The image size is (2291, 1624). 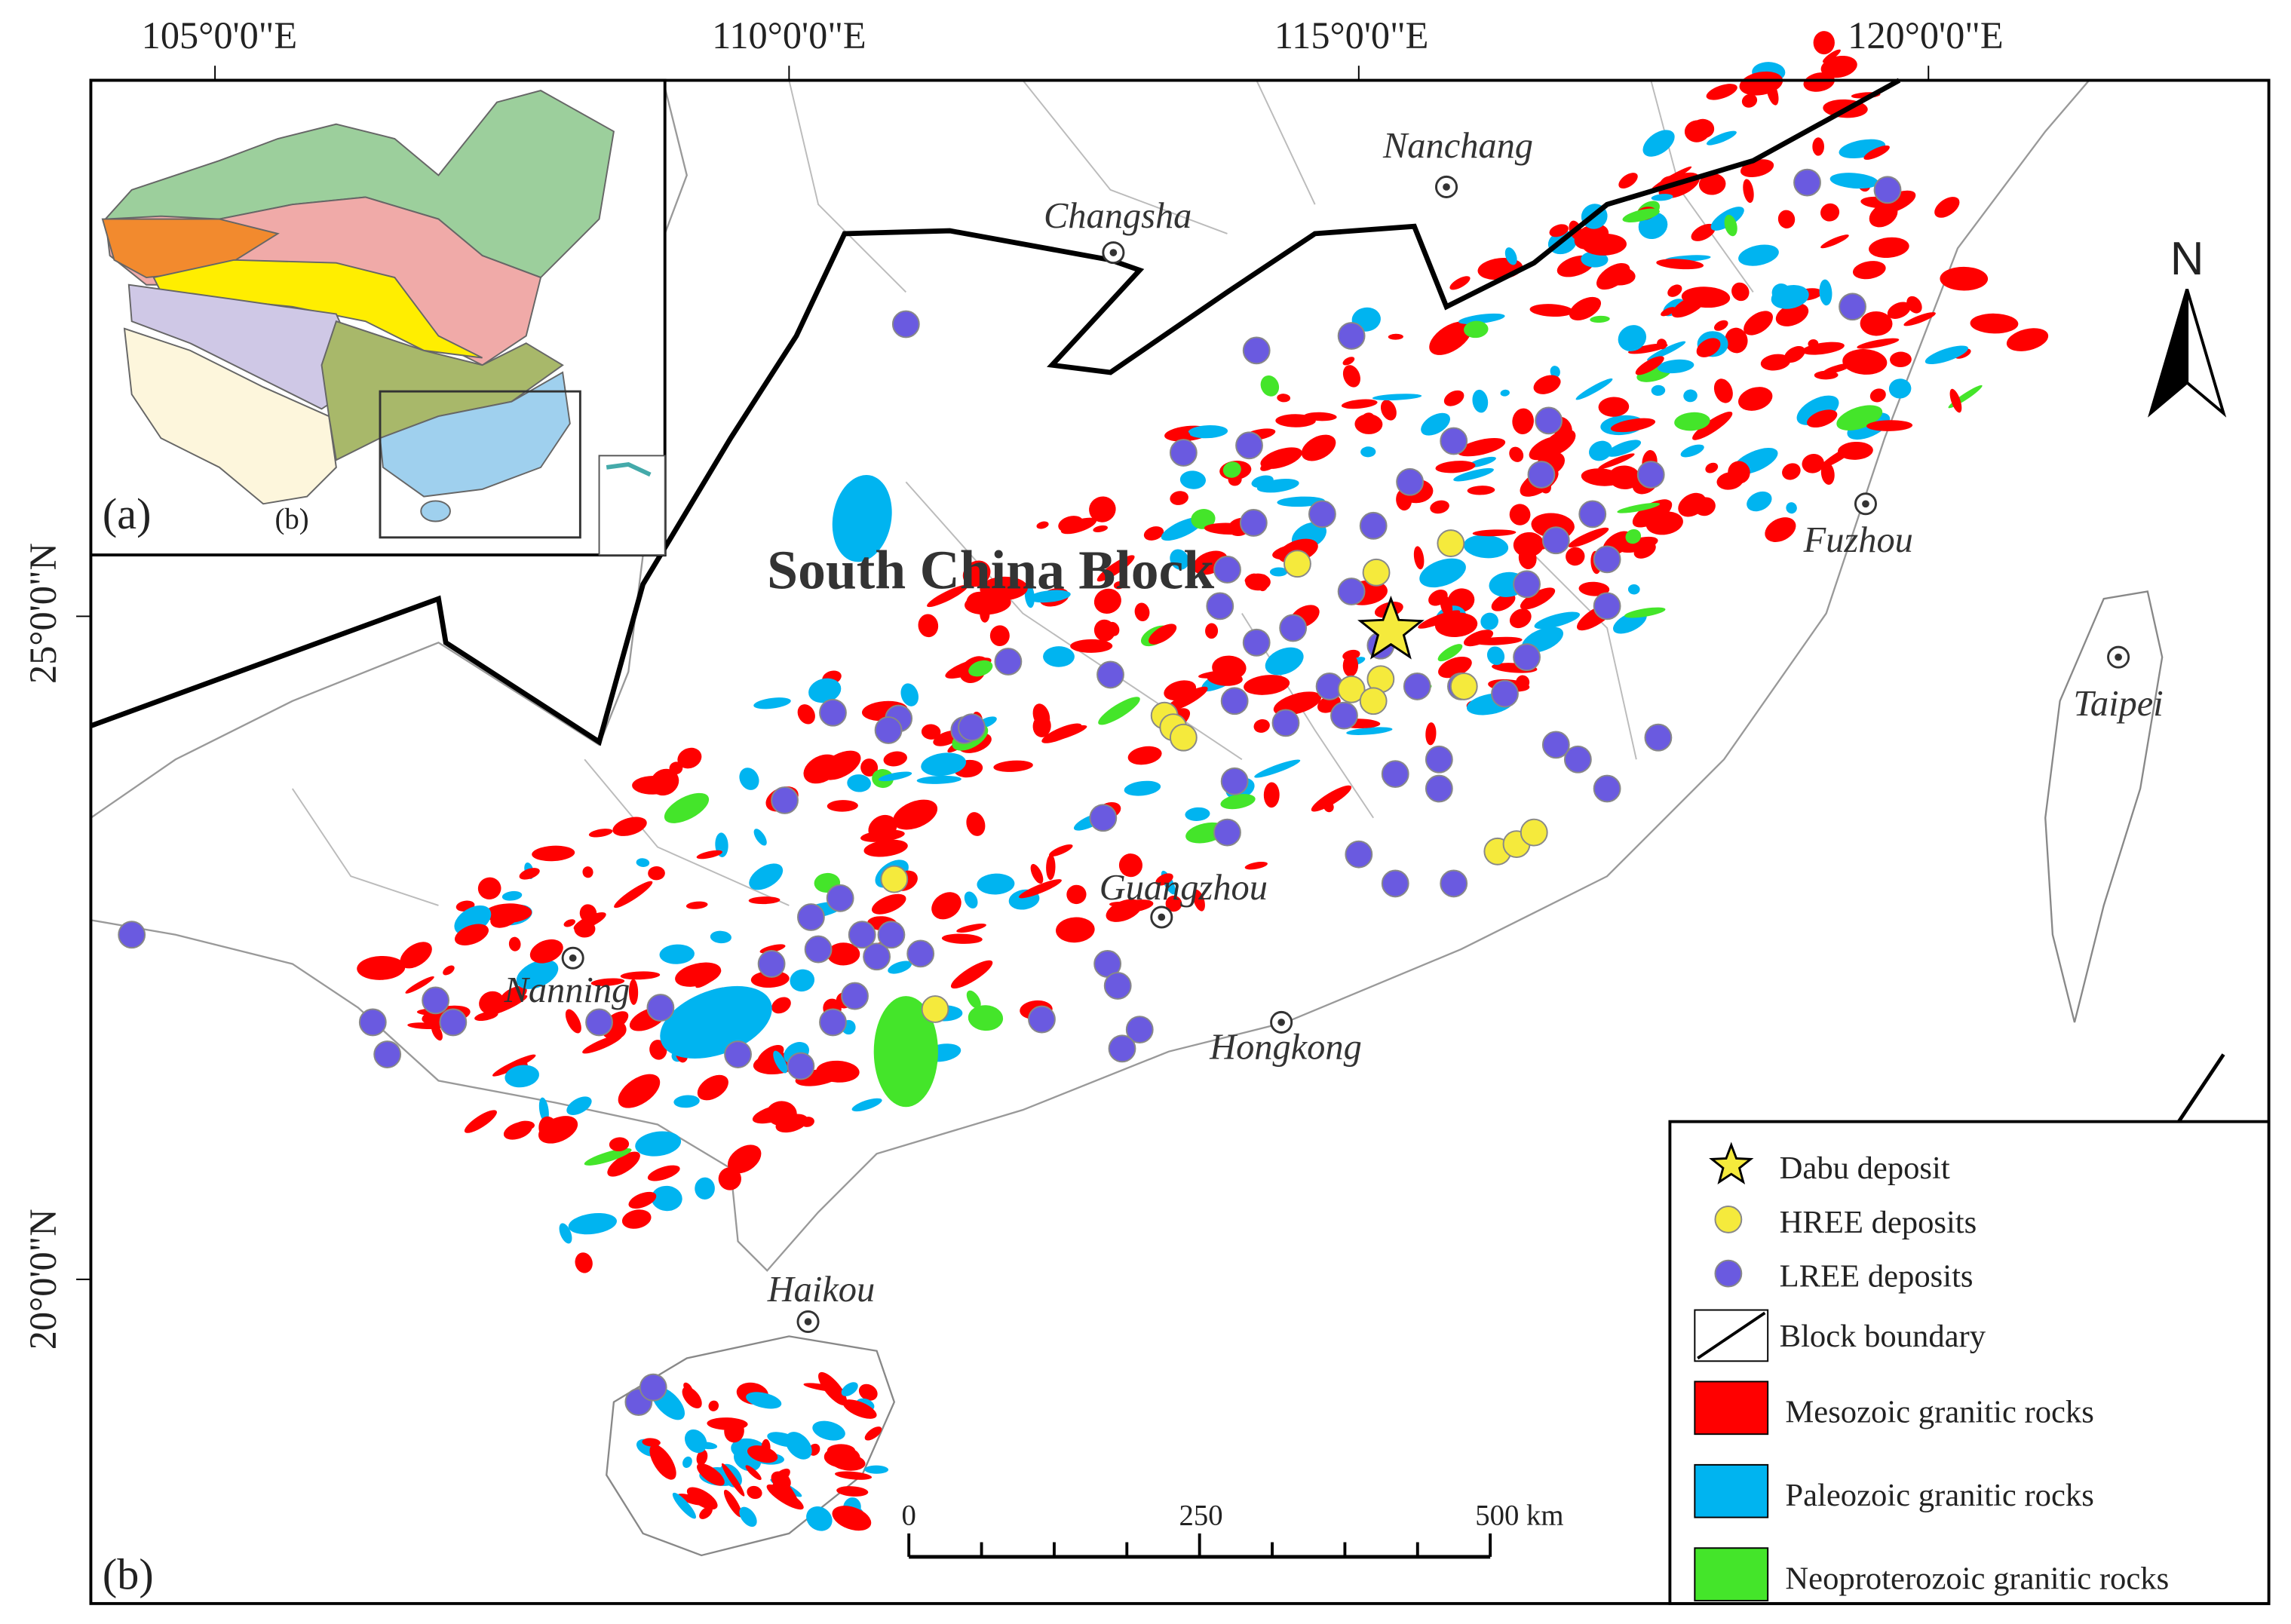 What do you see at coordinates (2168, 353) in the screenshot?
I see `arrow-half` at bounding box center [2168, 353].